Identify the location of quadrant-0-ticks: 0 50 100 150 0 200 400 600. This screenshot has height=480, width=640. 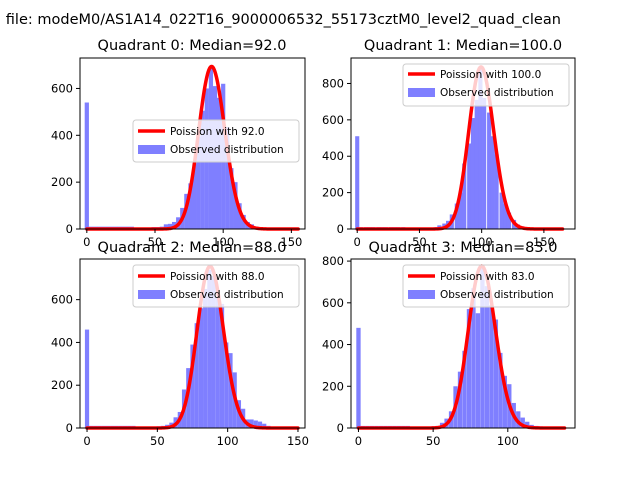
(176, 165).